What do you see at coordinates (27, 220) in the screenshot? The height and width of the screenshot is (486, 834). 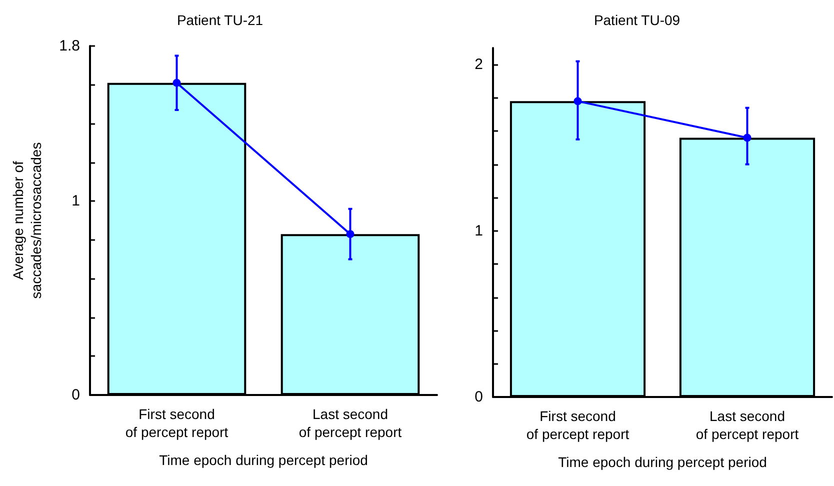 I see `y-axis-title: Average number of saccades/microsaccades` at bounding box center [27, 220].